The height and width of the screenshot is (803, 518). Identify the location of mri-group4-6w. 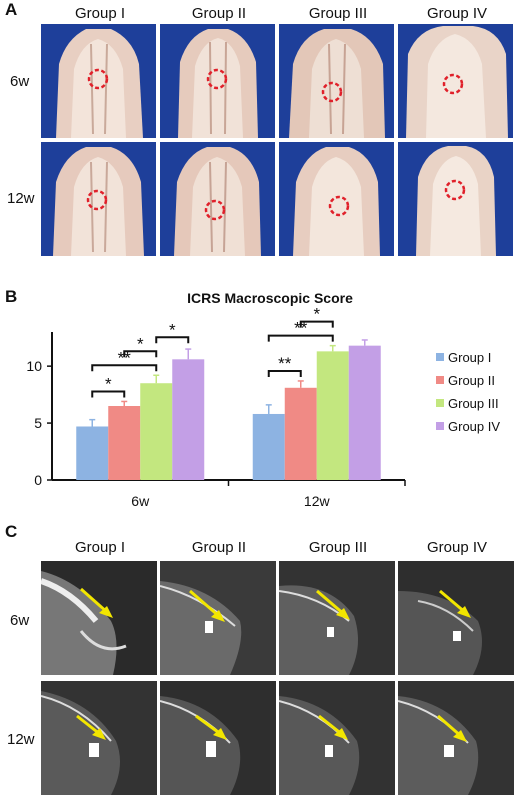
(456, 618).